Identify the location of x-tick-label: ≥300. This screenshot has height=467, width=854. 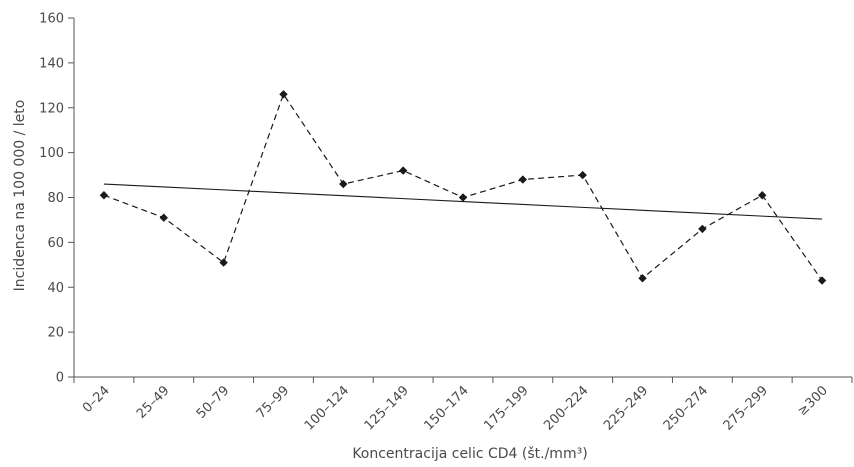
(813, 401).